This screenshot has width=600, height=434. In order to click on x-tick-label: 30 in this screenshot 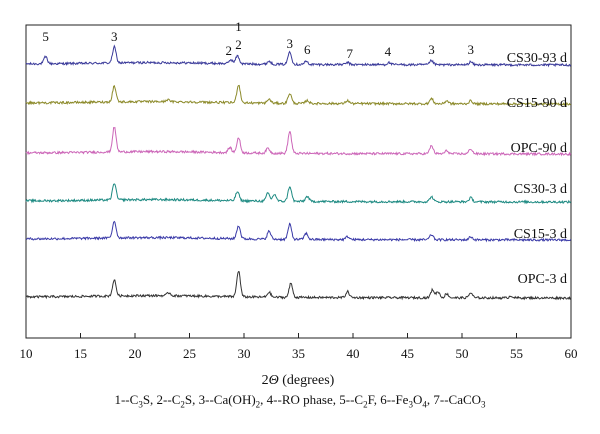, I will do `click(244, 353)`.